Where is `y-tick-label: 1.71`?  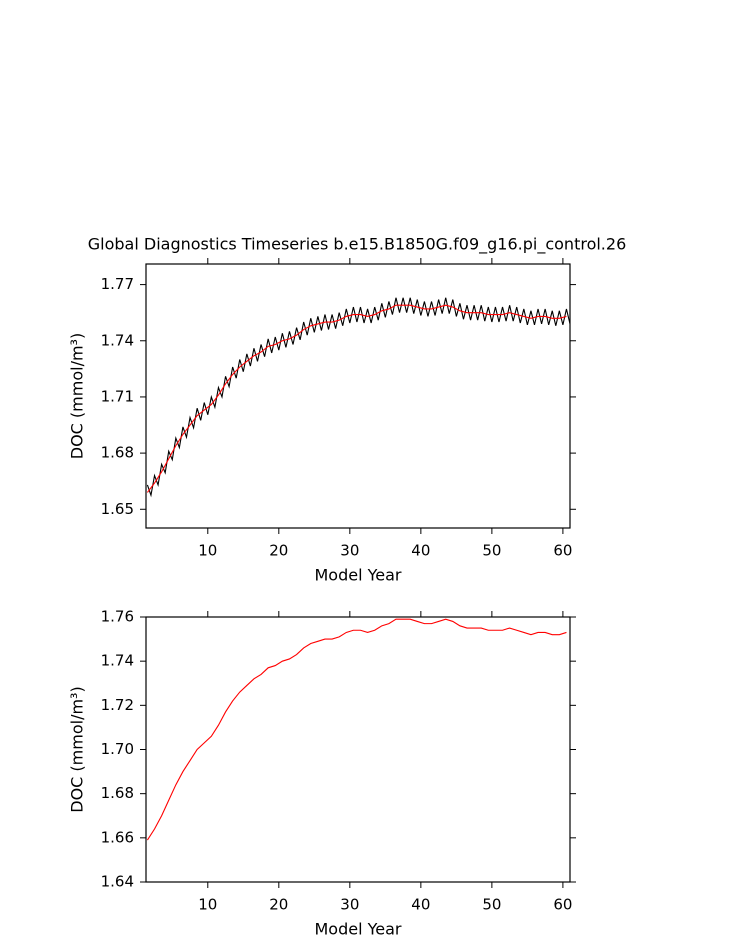
y-tick-label: 1.71 is located at coordinates (117, 396).